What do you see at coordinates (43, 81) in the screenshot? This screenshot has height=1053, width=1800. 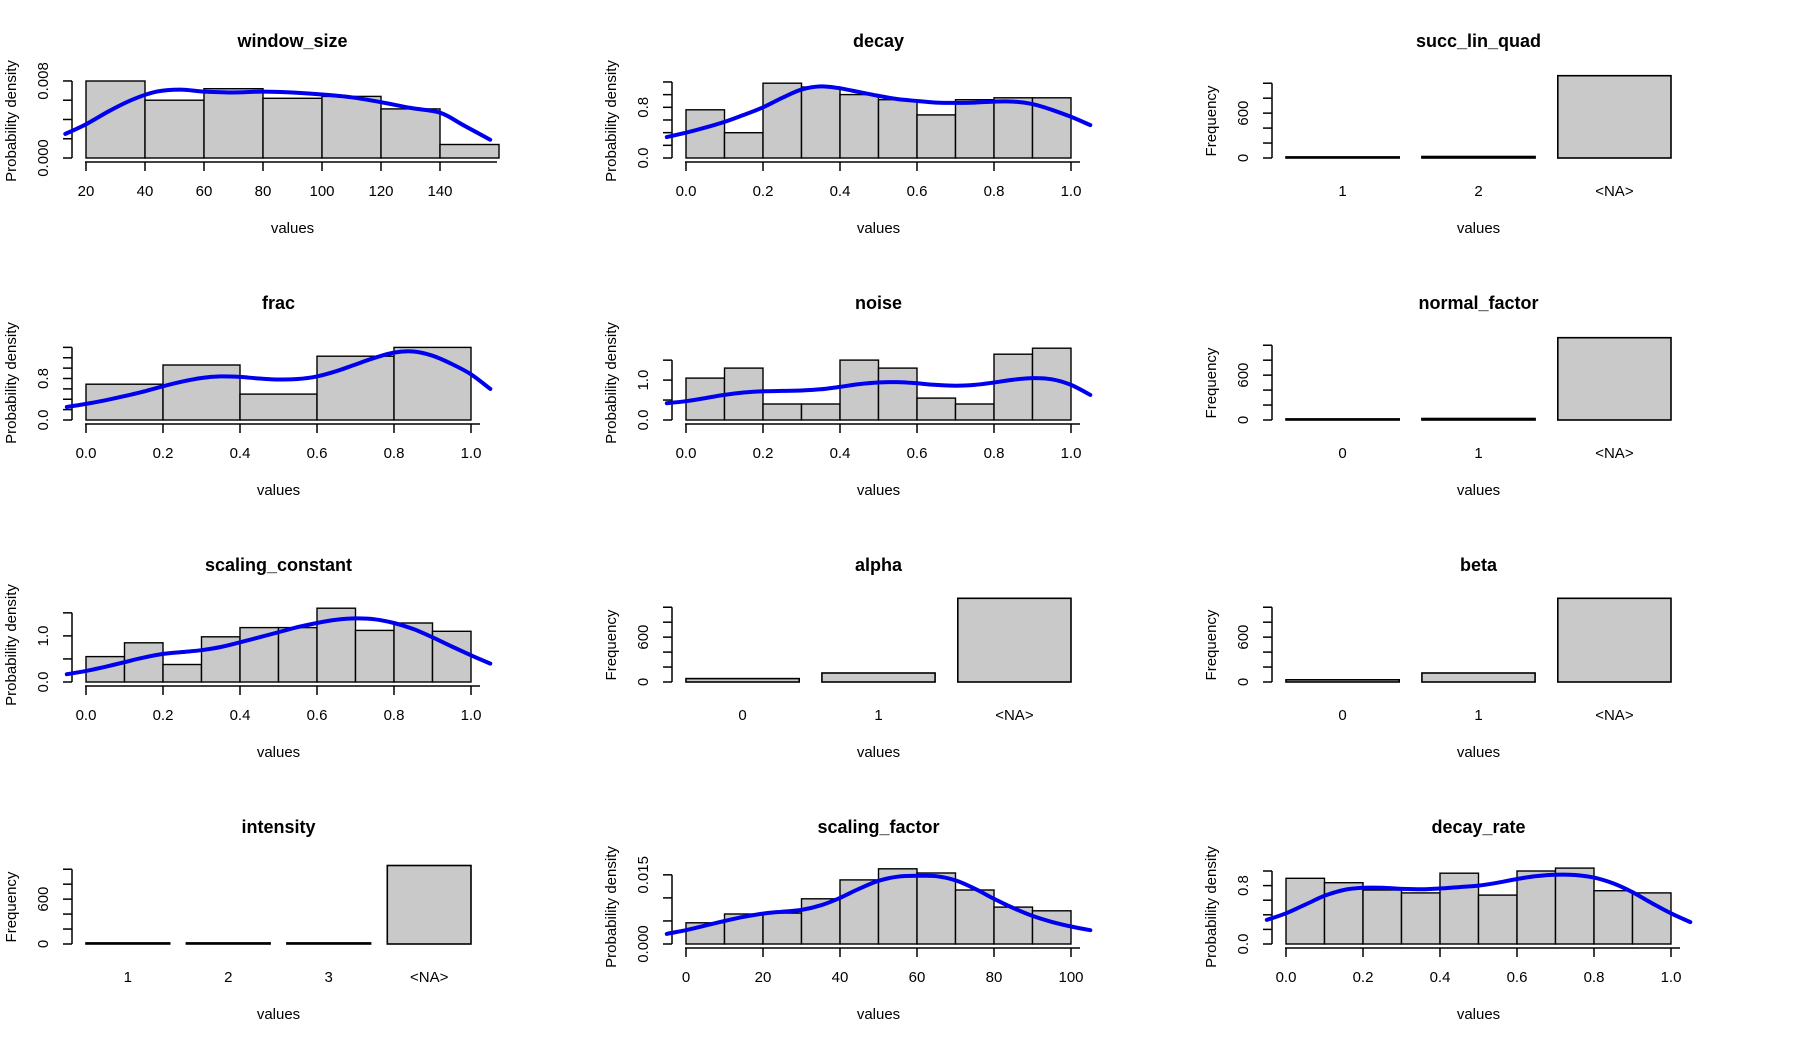 I see `y-tick-label: 0.008` at bounding box center [43, 81].